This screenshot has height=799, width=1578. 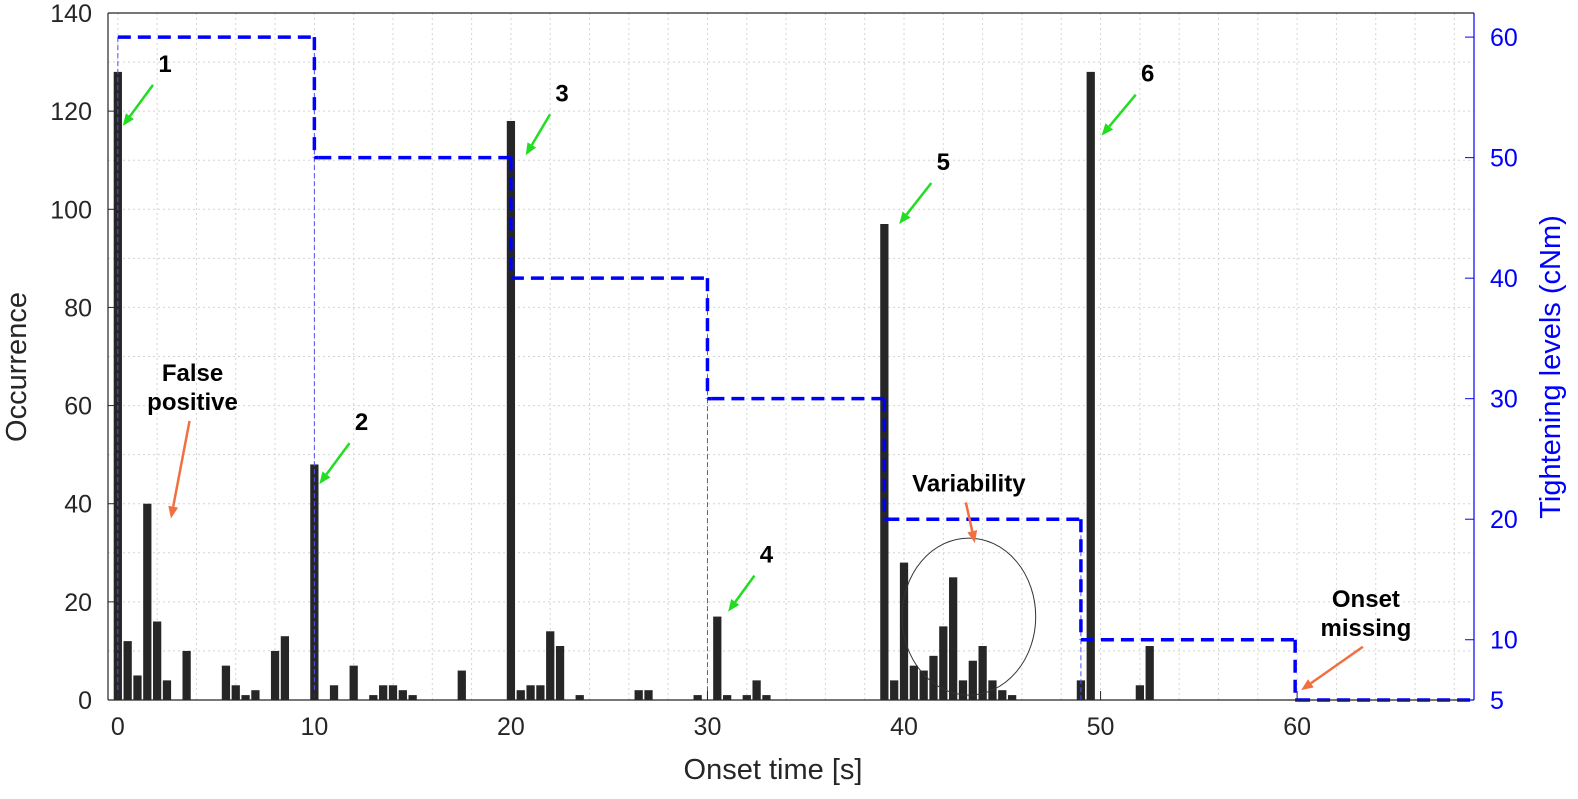 What do you see at coordinates (1551, 367) in the screenshot?
I see `y-axis-right-title: Tightening levels (cNm)` at bounding box center [1551, 367].